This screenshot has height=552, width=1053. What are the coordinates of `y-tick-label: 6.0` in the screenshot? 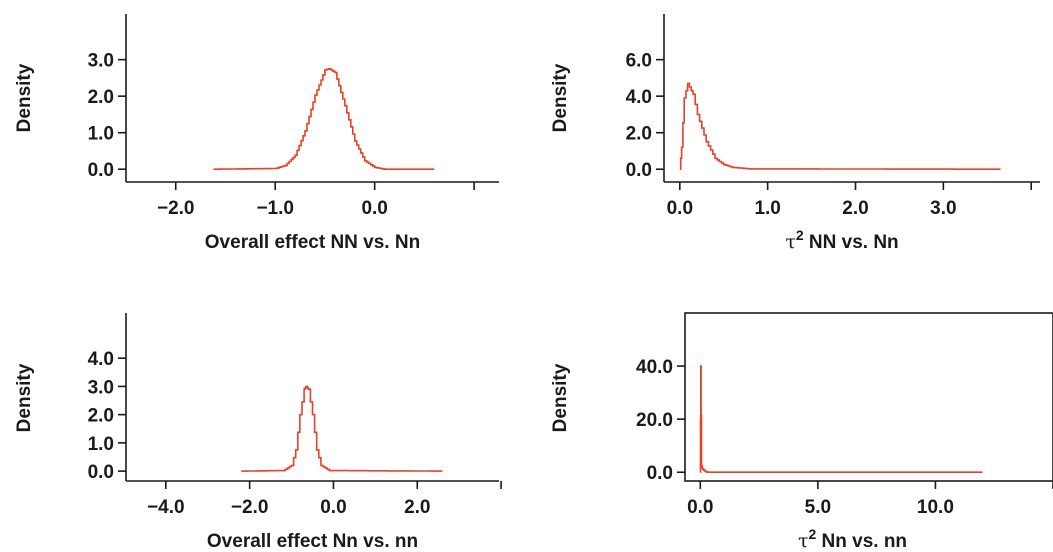 It's located at (639, 61).